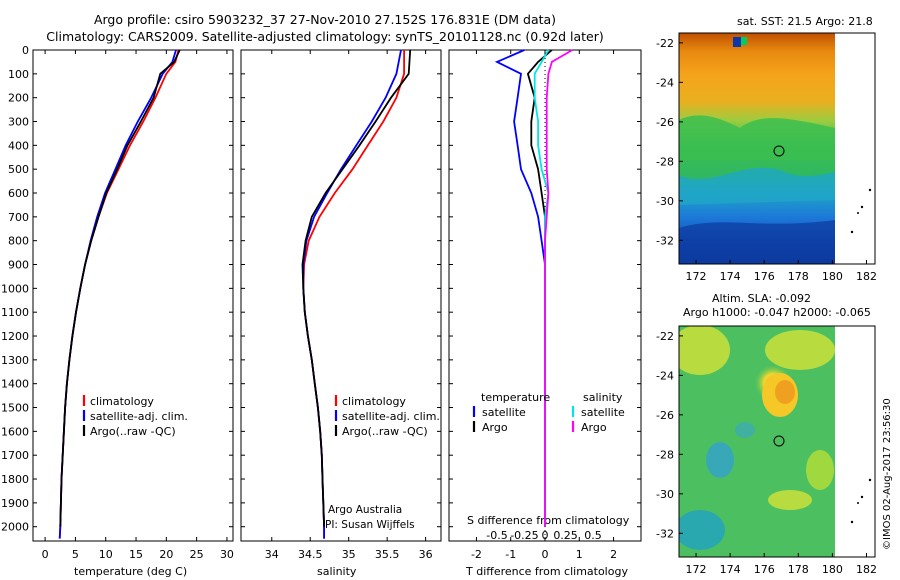 Image resolution: width=900 pixels, height=580 pixels. I want to click on imos-credit: ©IMOS 02-Aug-2017 23:56:30, so click(887, 474).